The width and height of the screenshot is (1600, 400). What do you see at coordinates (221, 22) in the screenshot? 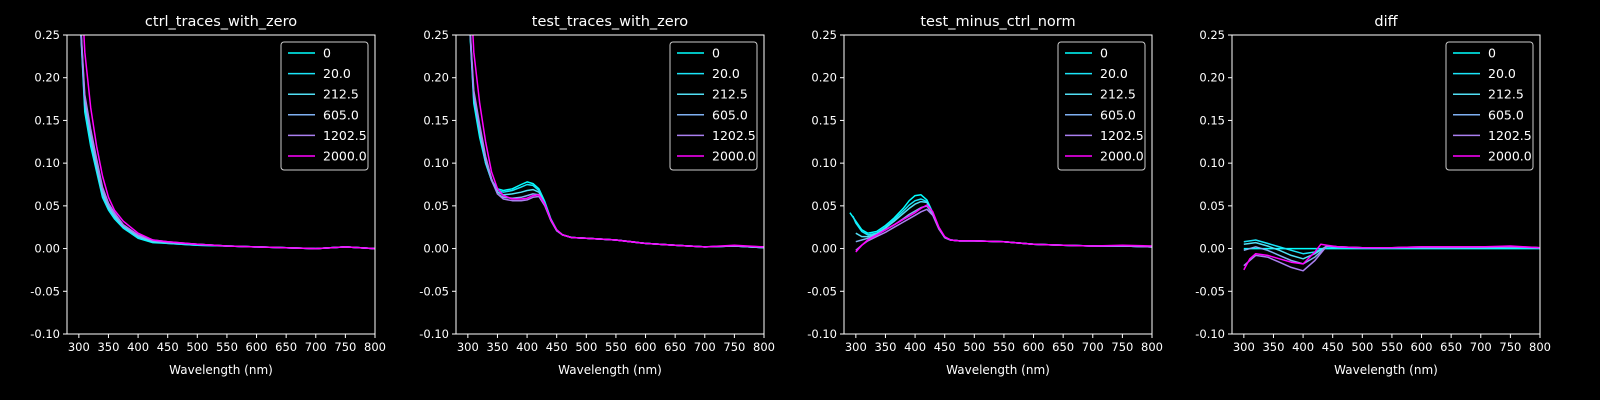
I see `chart-title: ctrl_traces_with_zero` at bounding box center [221, 22].